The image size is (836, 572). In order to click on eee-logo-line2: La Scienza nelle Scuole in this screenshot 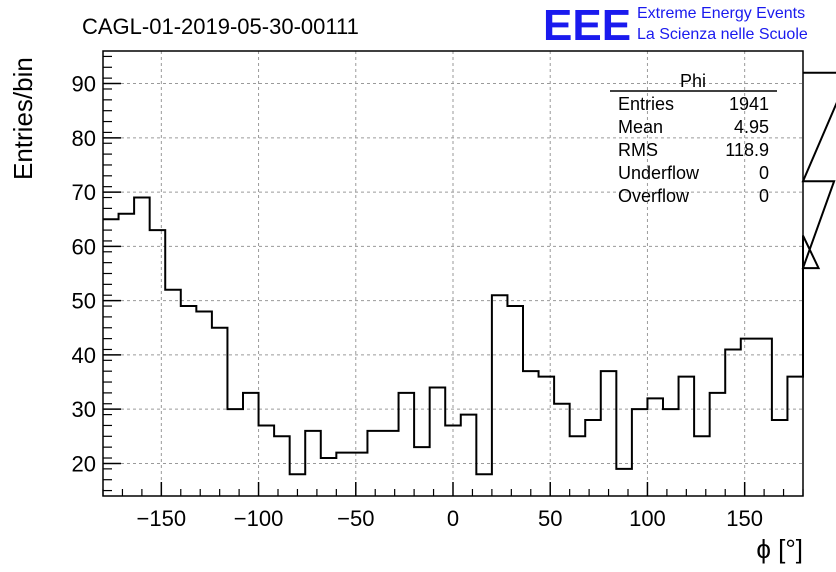, I will do `click(722, 34)`.